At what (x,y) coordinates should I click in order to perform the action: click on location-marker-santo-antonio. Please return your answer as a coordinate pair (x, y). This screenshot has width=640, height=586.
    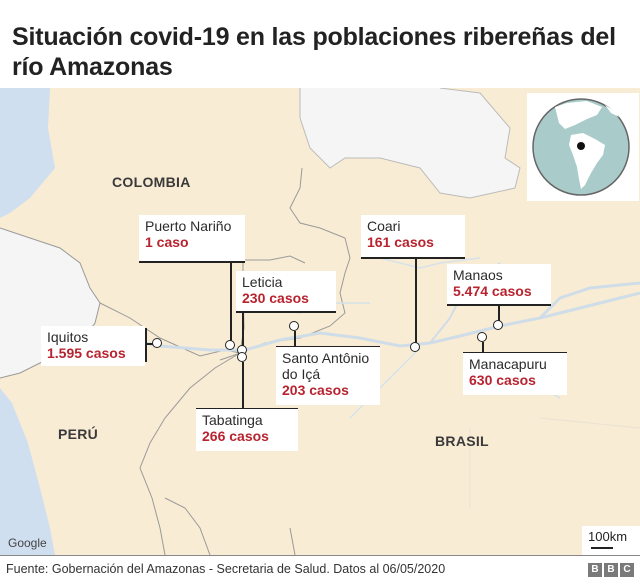
    Looking at the image, I should click on (294, 326).